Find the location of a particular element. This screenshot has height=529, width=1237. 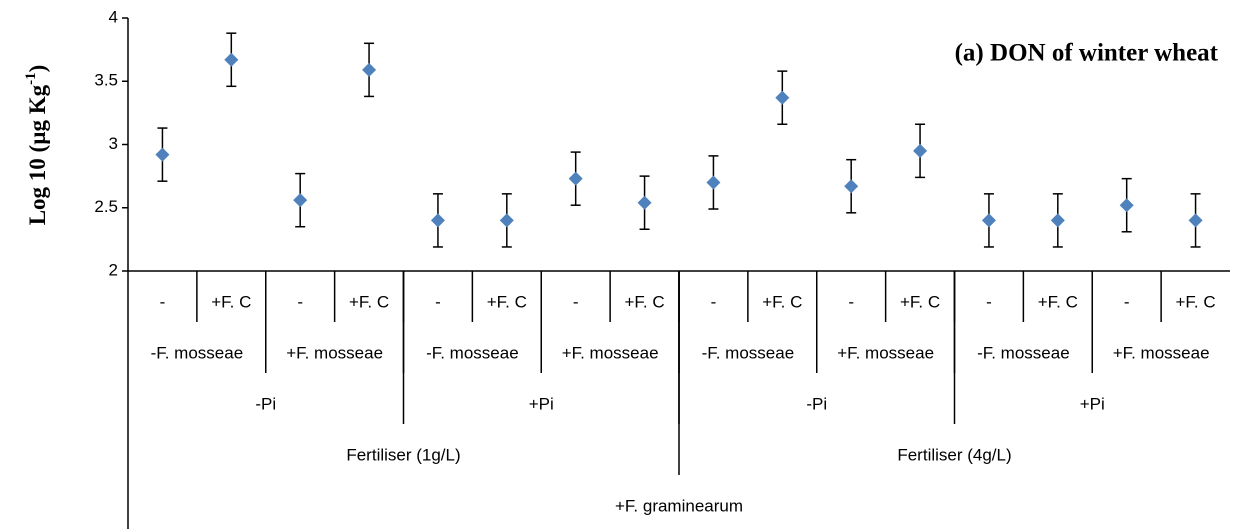

y-tick-label: 2 is located at coordinates (113, 269).